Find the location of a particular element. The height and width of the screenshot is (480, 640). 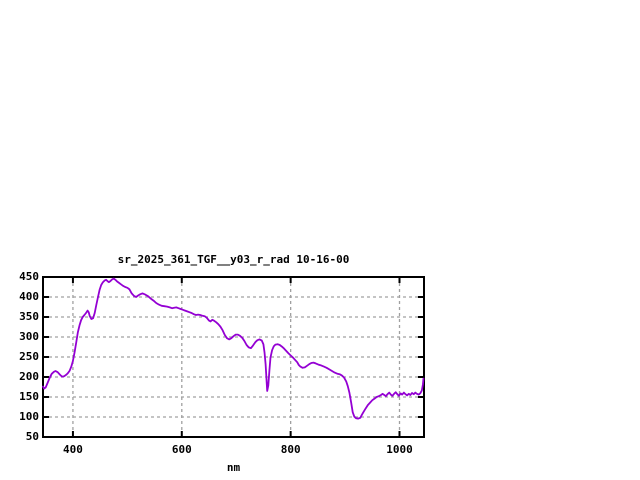

x-tick-label: 800 is located at coordinates (290, 449).